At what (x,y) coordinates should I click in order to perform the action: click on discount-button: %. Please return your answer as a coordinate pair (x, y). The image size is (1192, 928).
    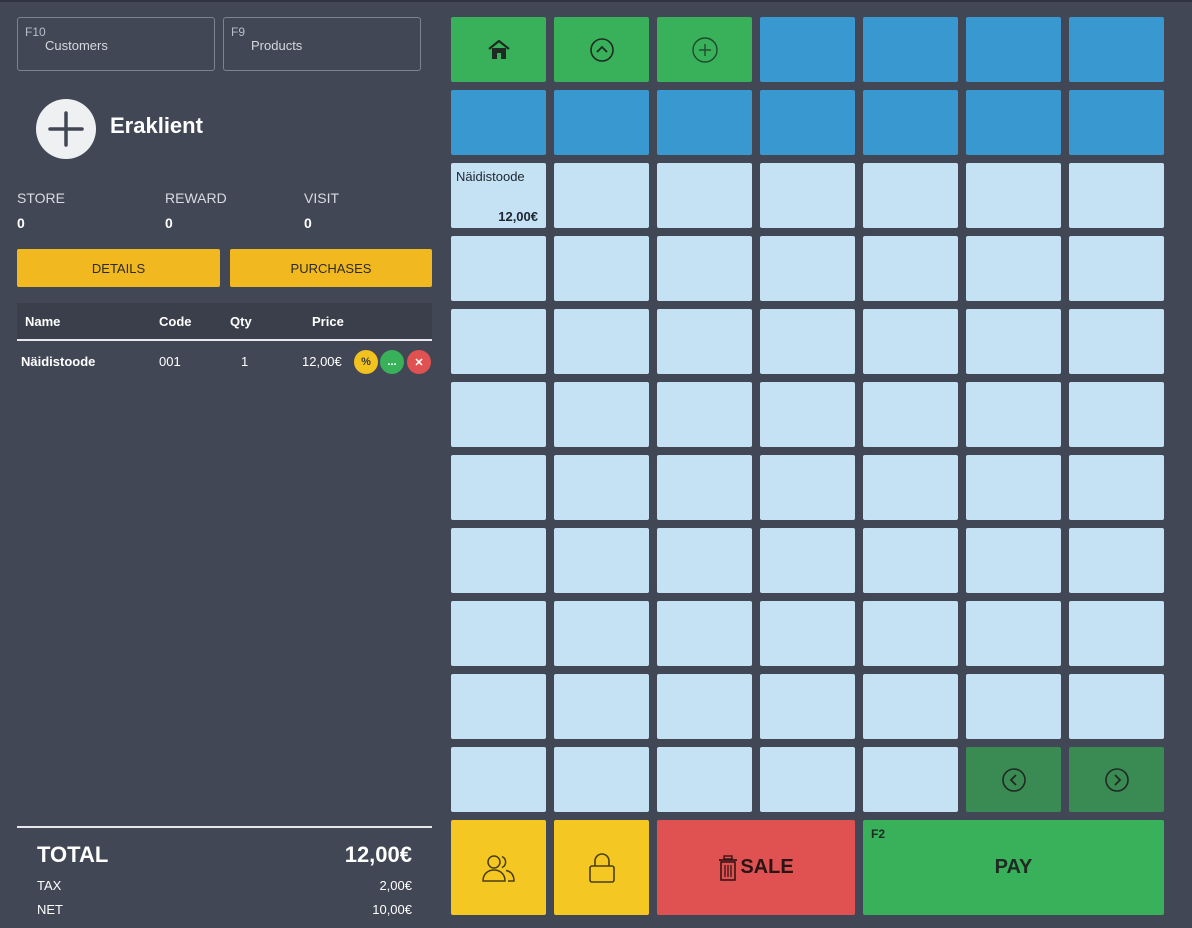
    Looking at the image, I should click on (366, 362).